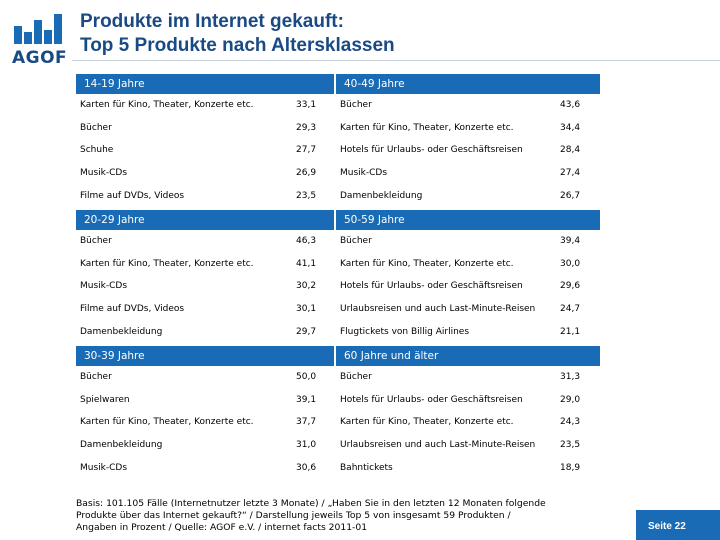 This screenshot has width=720, height=540. Describe the element at coordinates (667, 526) in the screenshot. I see `page-number: Seite 22` at that location.